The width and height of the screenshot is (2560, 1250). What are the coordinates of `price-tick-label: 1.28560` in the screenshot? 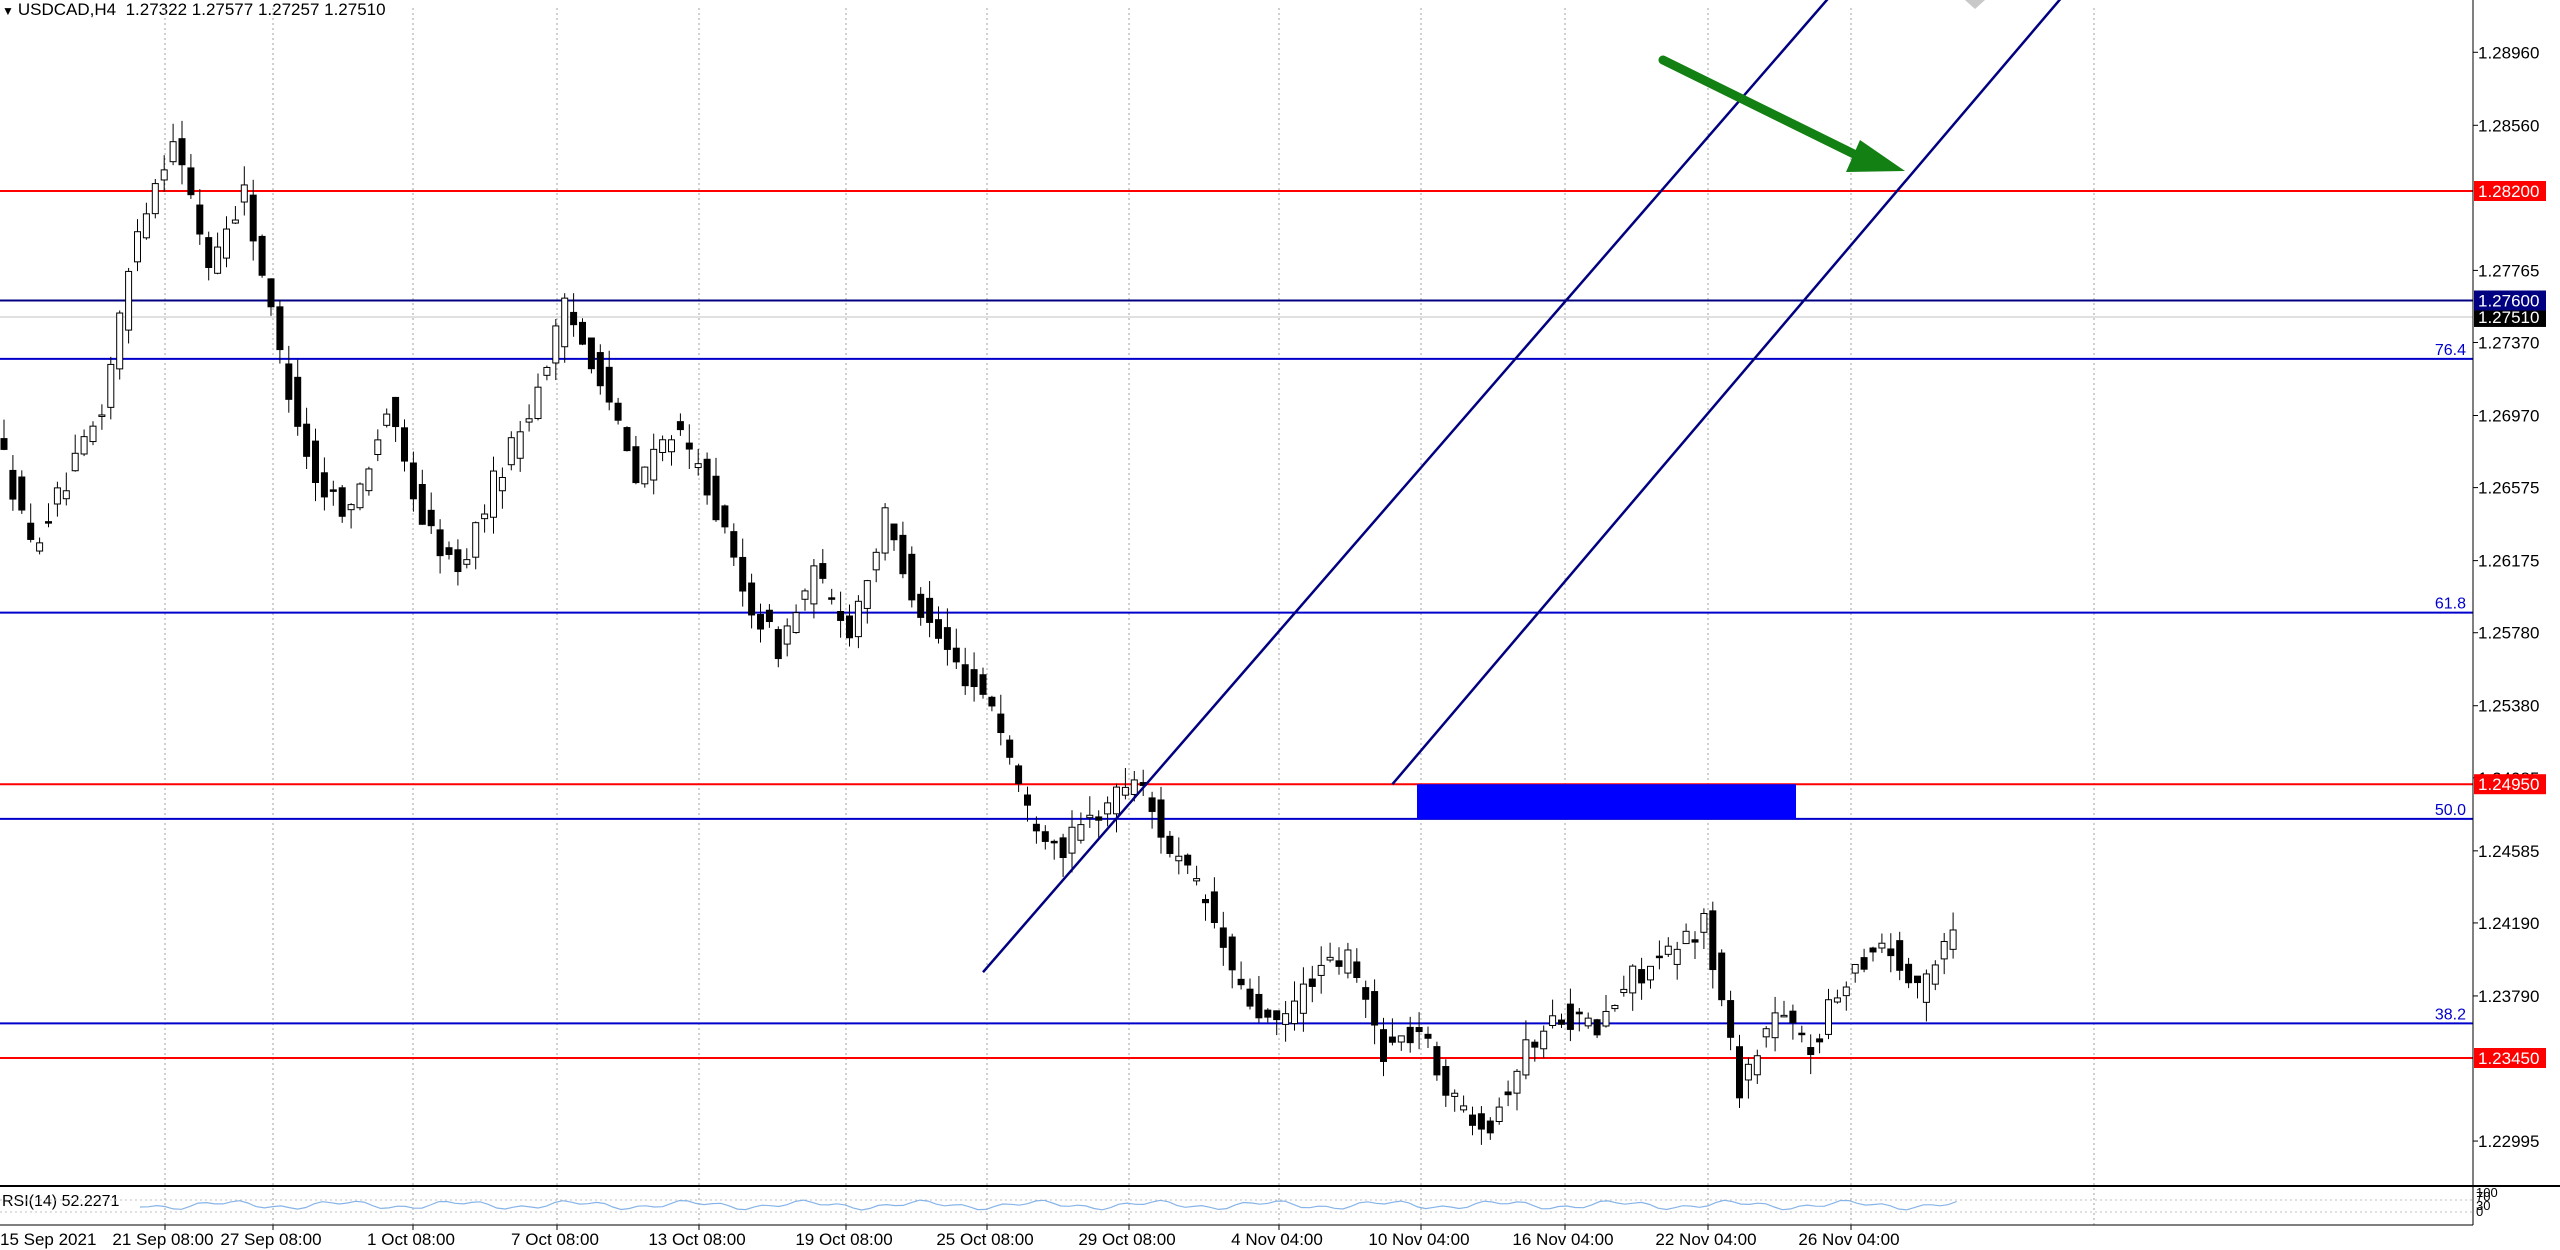 It's located at (2508, 125).